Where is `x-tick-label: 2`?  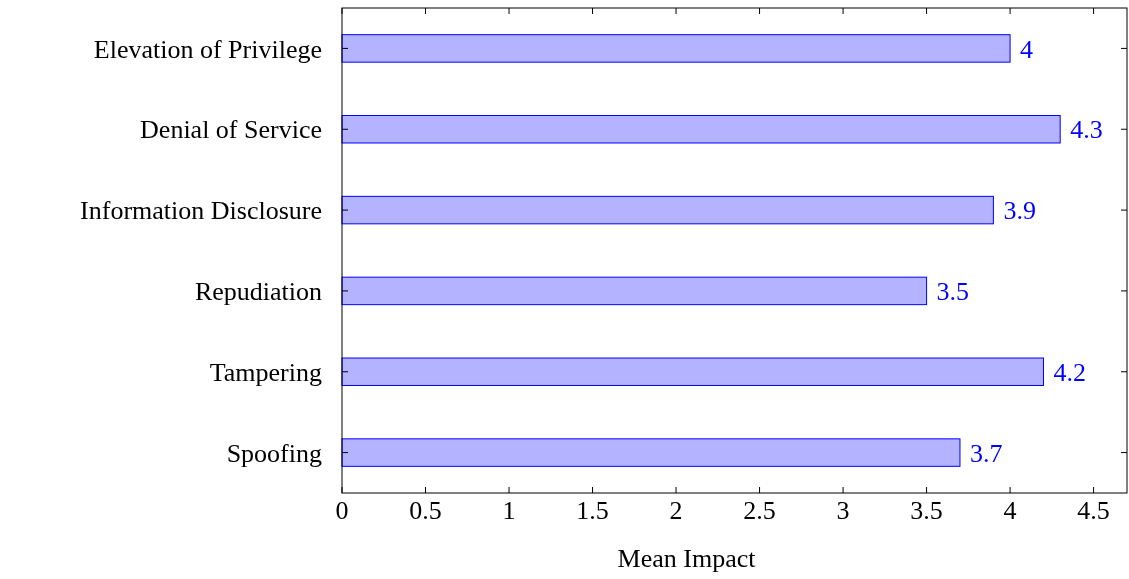
x-tick-label: 2 is located at coordinates (676, 510).